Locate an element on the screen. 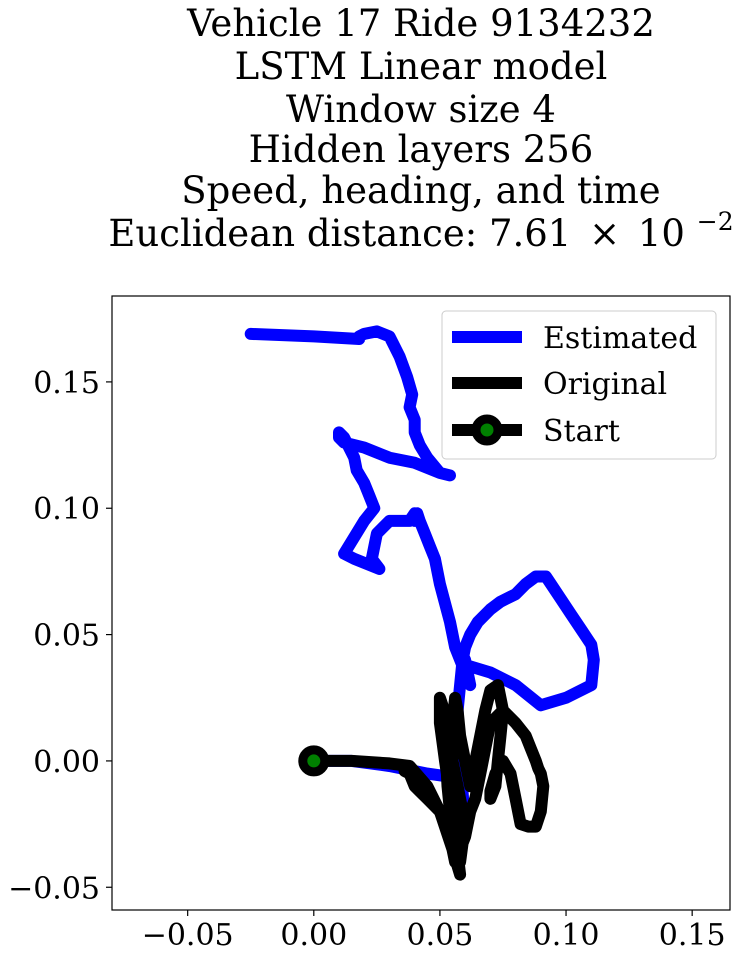 The image size is (739, 958). x-tick-label: 0.10 is located at coordinates (566, 935).